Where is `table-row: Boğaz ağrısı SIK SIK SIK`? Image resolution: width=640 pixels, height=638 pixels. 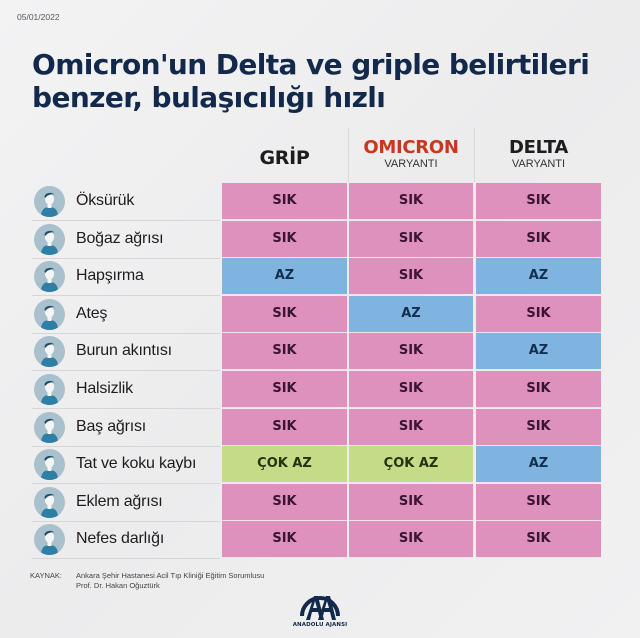
table-row: Boğaz ağrısı SIK SIK SIK is located at coordinates (316, 239).